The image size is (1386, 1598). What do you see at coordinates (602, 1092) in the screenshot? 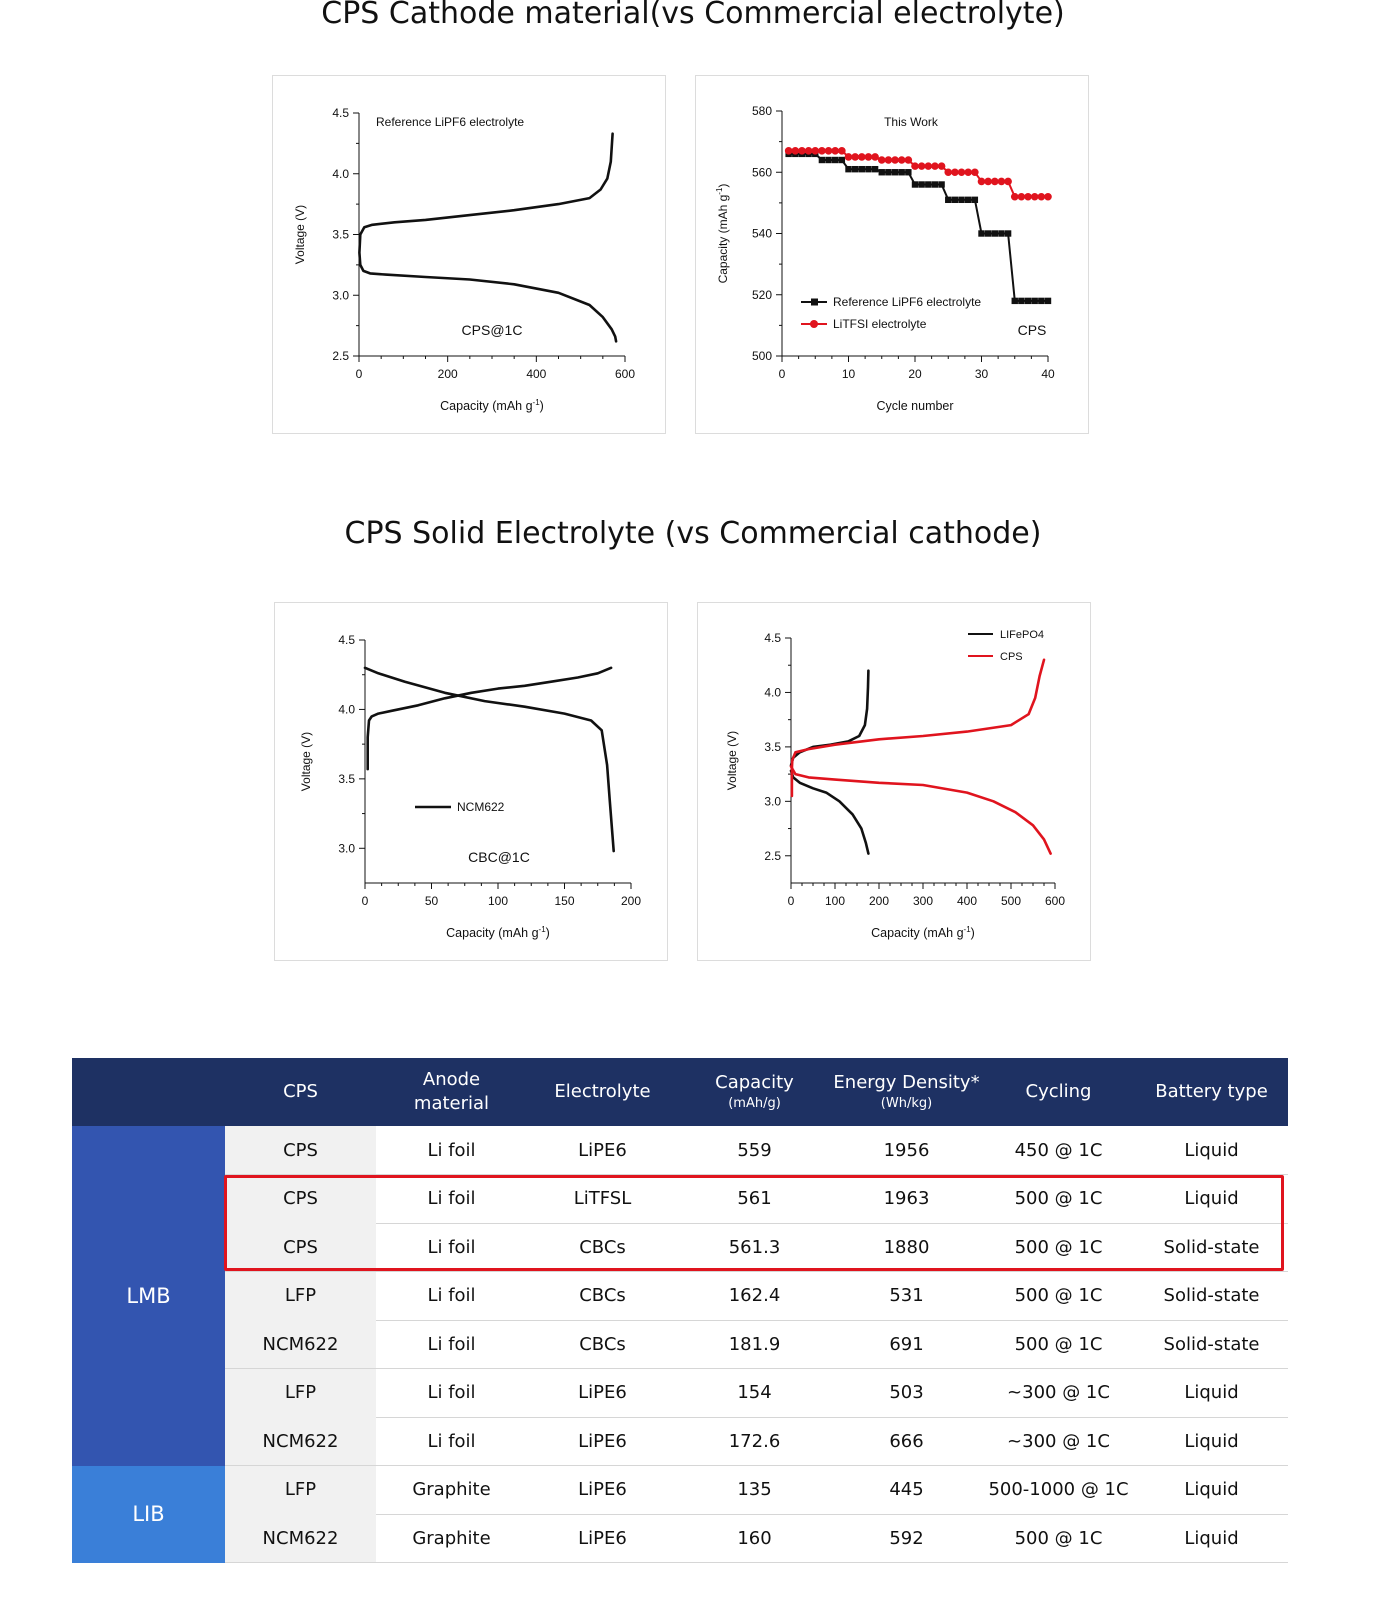
I see `table-header-cell: Electrolyte` at bounding box center [602, 1092].